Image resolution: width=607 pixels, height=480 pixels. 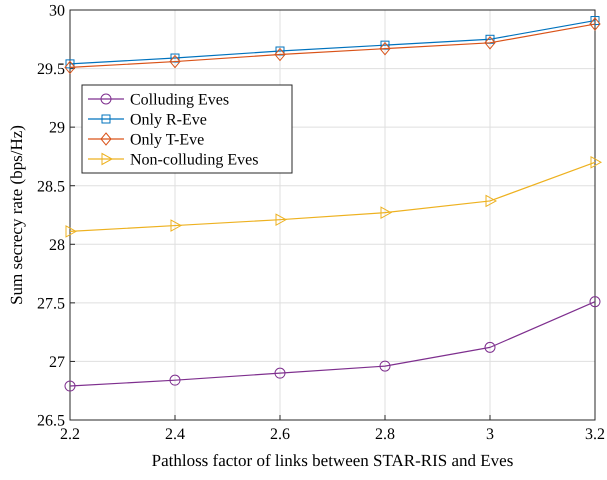 I want to click on legend-label: Non-colluding Eves, so click(x=194, y=160).